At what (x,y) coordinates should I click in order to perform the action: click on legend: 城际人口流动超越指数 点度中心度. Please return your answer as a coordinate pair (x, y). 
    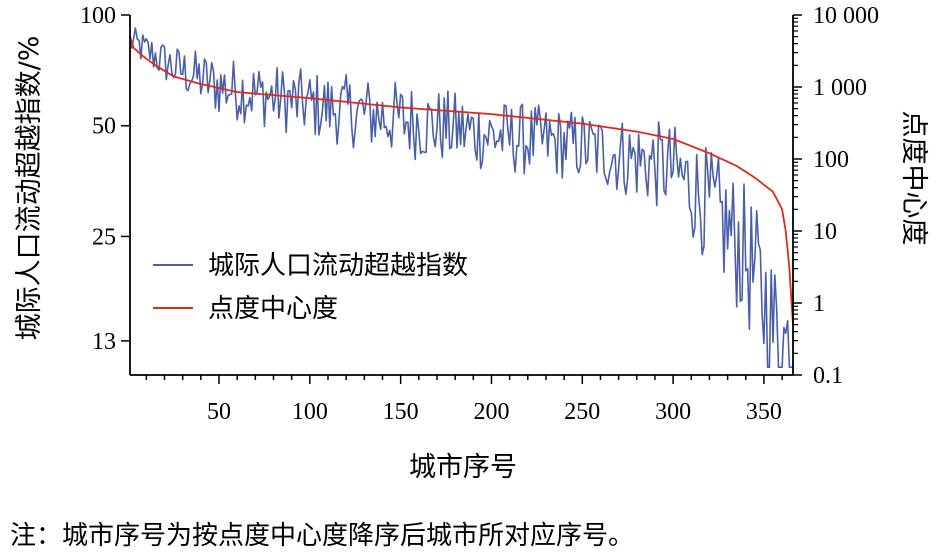
    Looking at the image, I should click on (310, 287).